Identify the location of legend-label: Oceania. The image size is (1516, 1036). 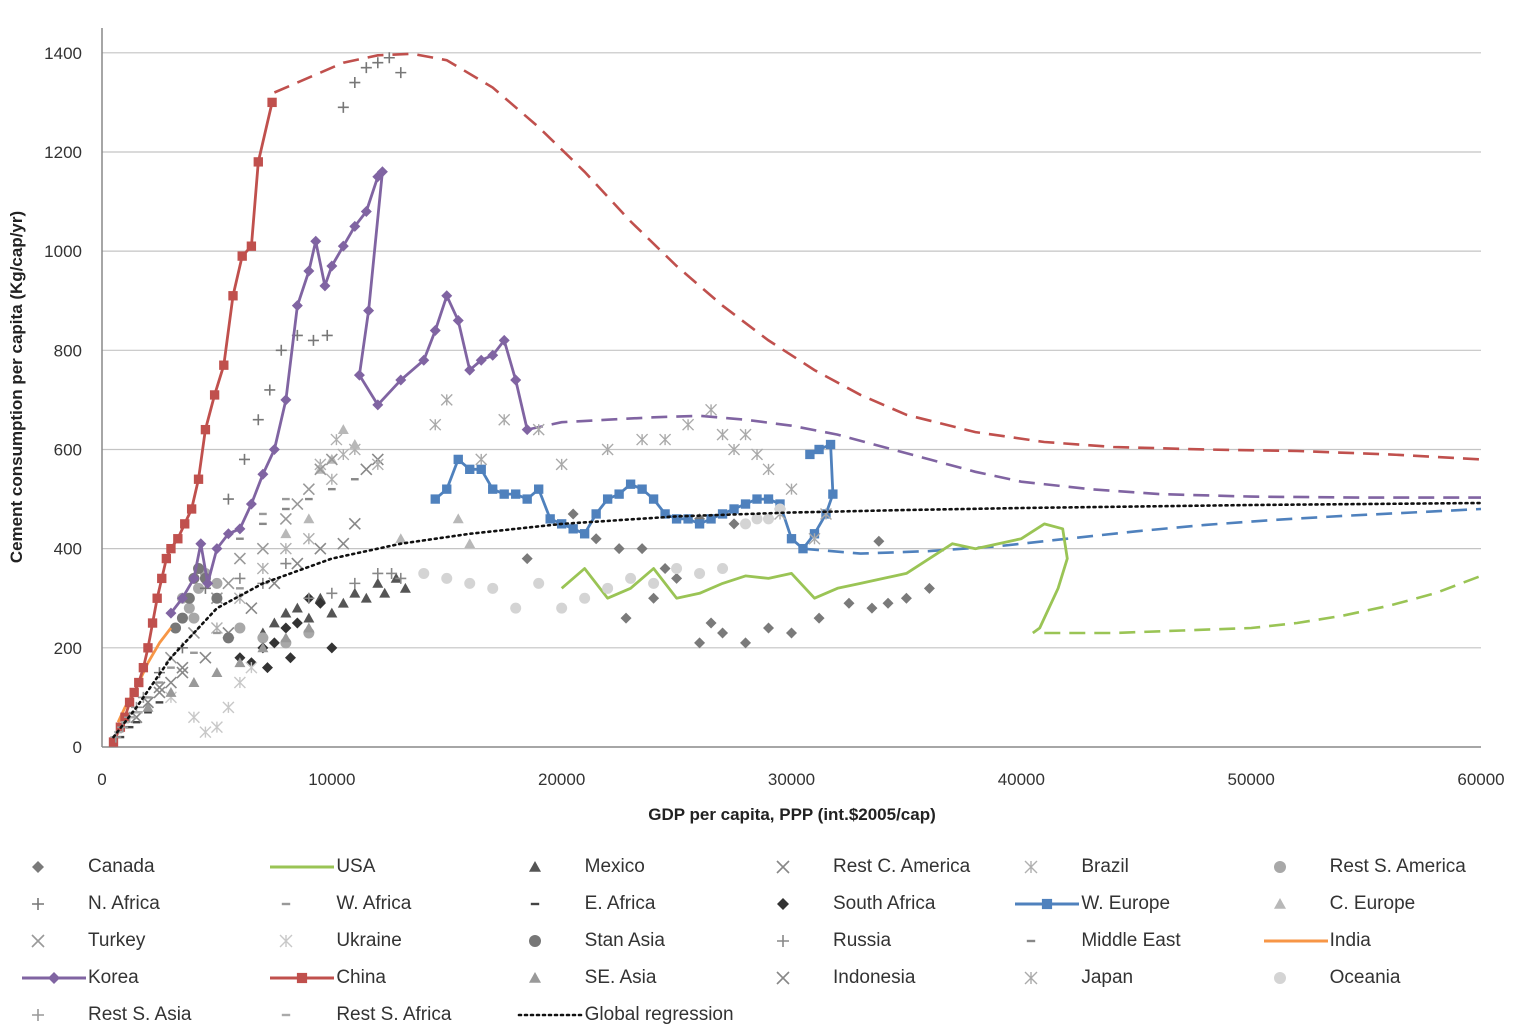
(1365, 977).